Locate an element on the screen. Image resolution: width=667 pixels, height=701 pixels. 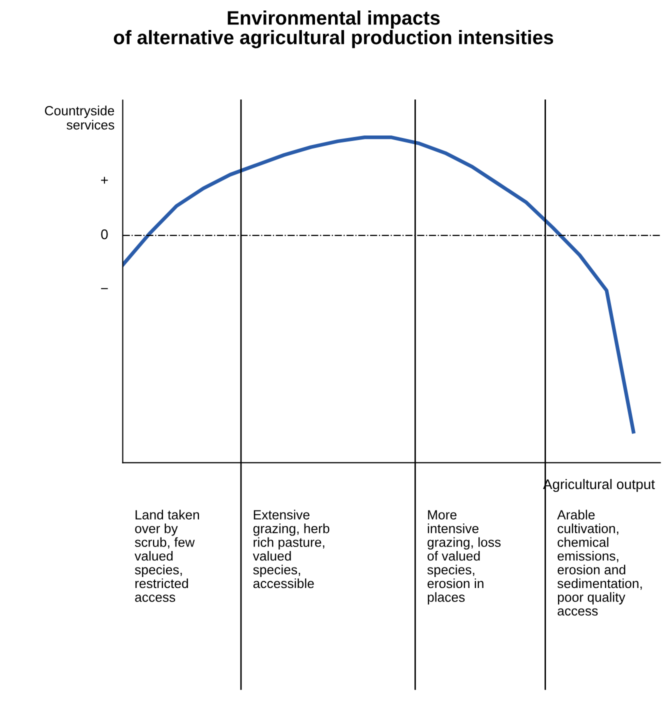
text: Arable cultivation, chemical emissions, erosion and sedimentation, poor quality access is located at coordinates (599, 563).